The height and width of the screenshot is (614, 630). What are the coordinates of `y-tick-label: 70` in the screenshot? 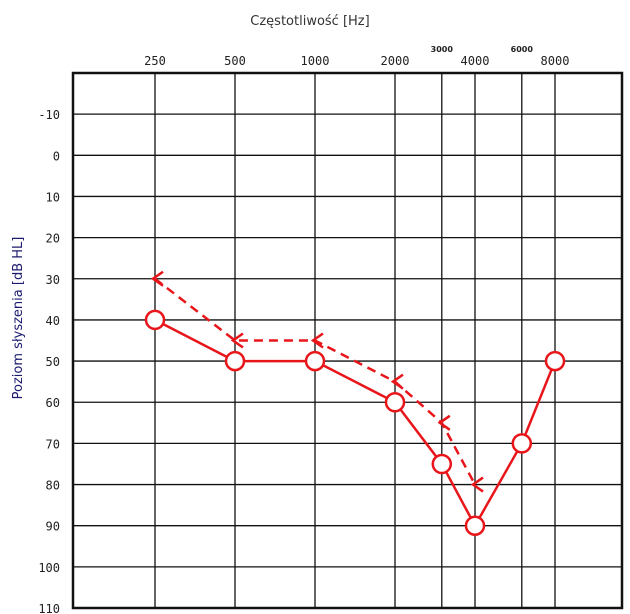 It's located at (53, 444).